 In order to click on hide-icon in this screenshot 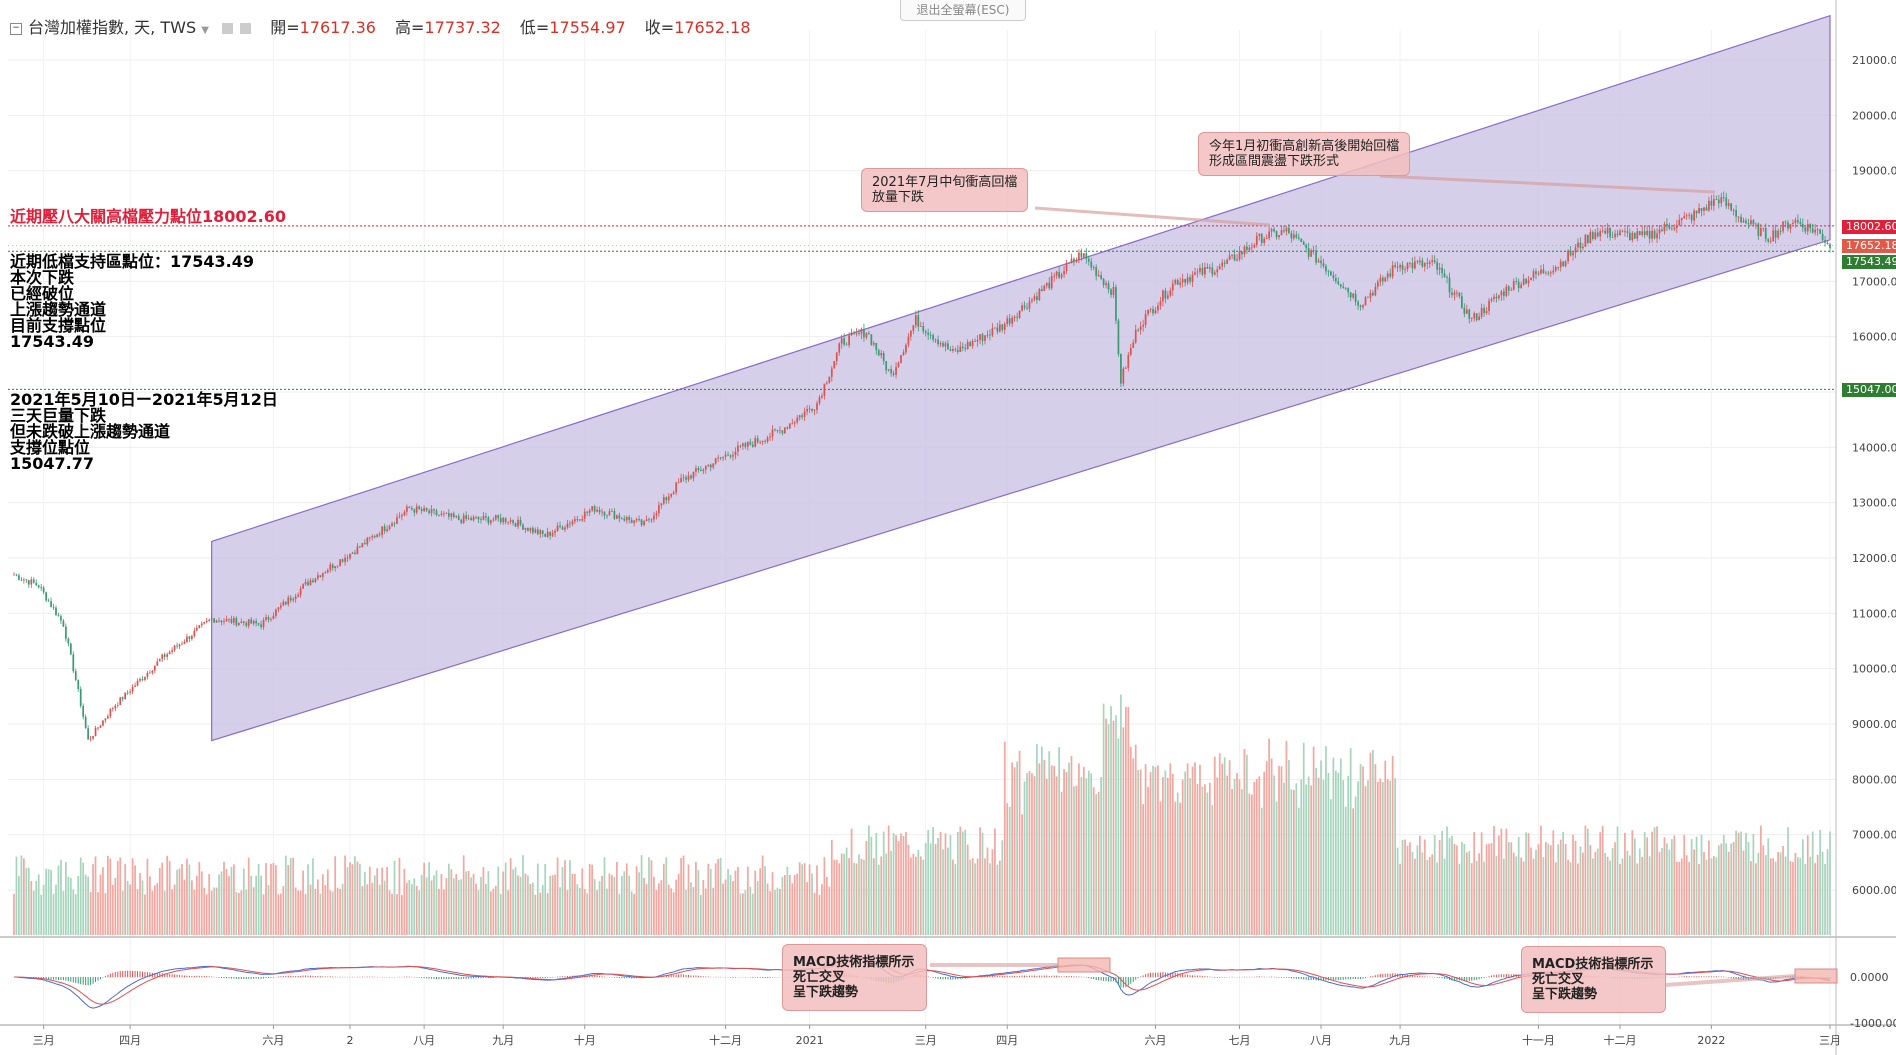, I will do `click(246, 28)`.